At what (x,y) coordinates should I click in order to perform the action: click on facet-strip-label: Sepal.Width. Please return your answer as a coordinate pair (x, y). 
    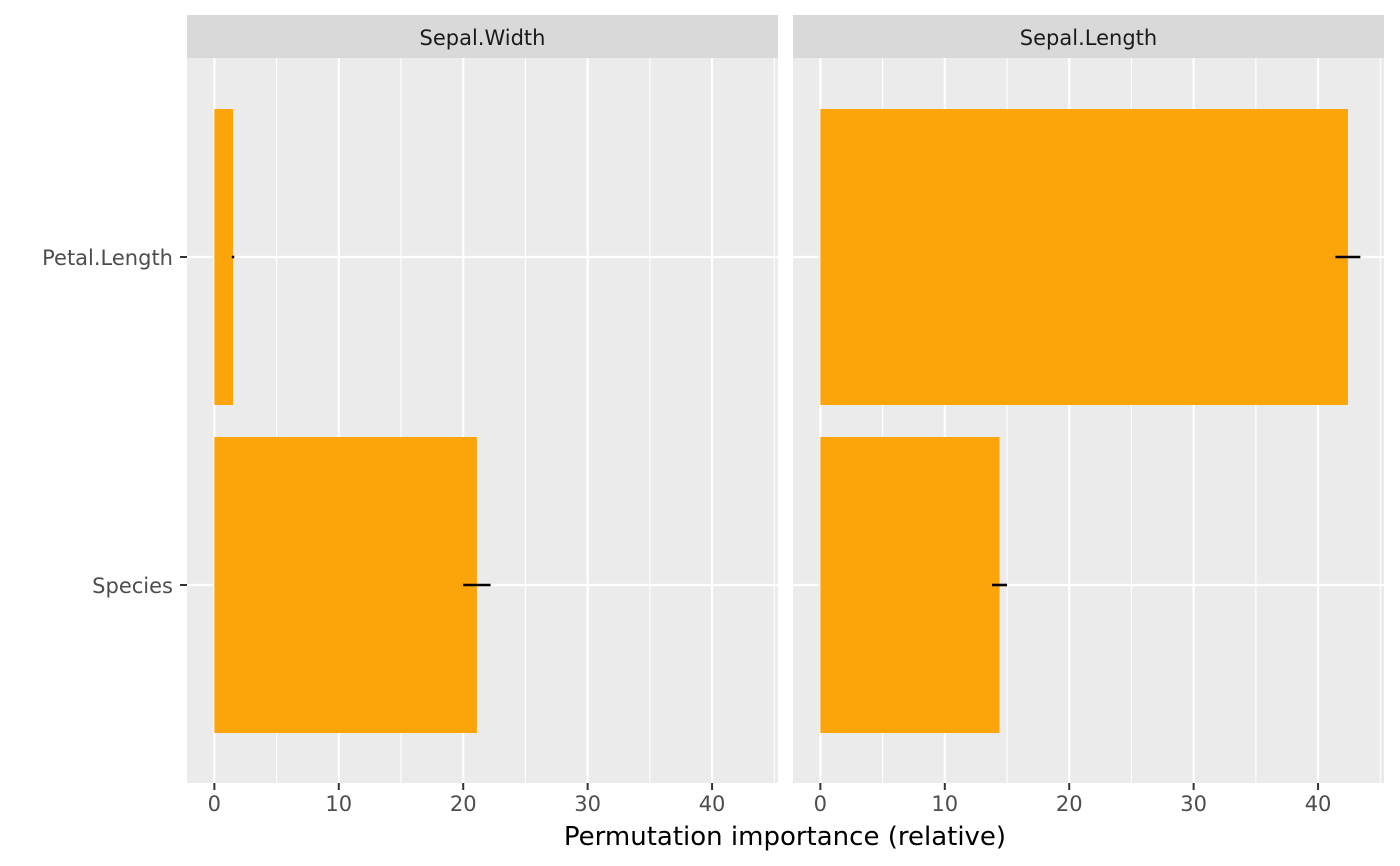
    Looking at the image, I should click on (483, 38).